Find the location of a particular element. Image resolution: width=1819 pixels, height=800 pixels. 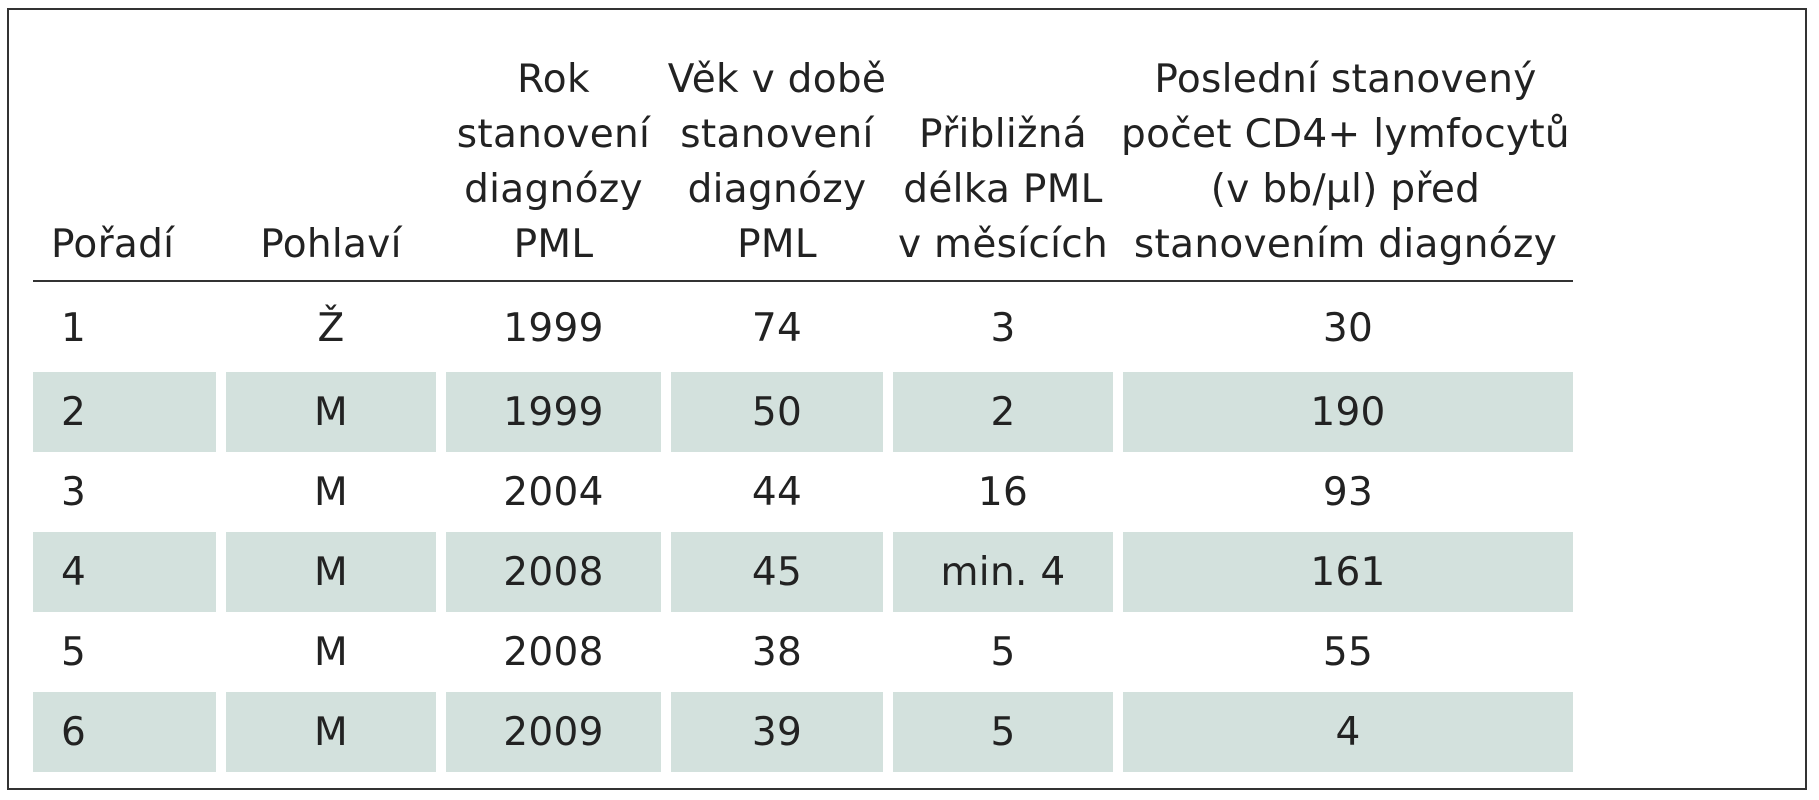

cell-rok: 2004 is located at coordinates (553, 492).